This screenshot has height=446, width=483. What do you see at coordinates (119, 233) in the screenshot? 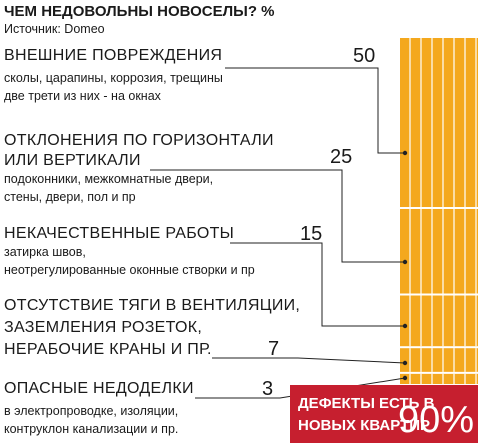
I see `category-title: НЕКАЧЕСТВЕННЫЕ РАБОТЫ` at bounding box center [119, 233].